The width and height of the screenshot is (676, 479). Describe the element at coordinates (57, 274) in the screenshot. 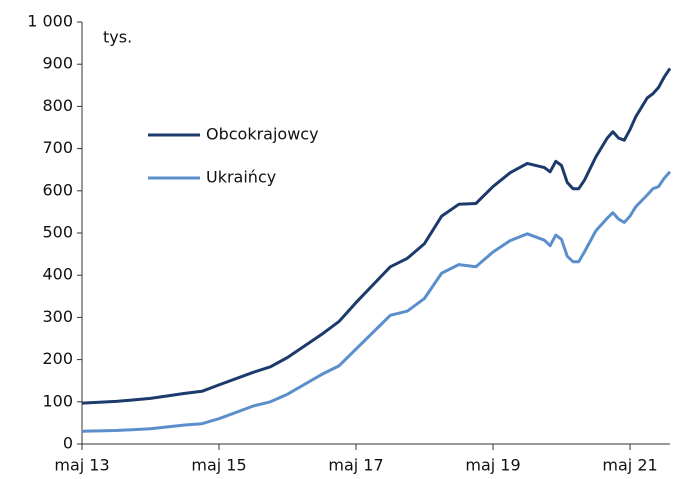

I see `y-tick-label: 400` at that location.